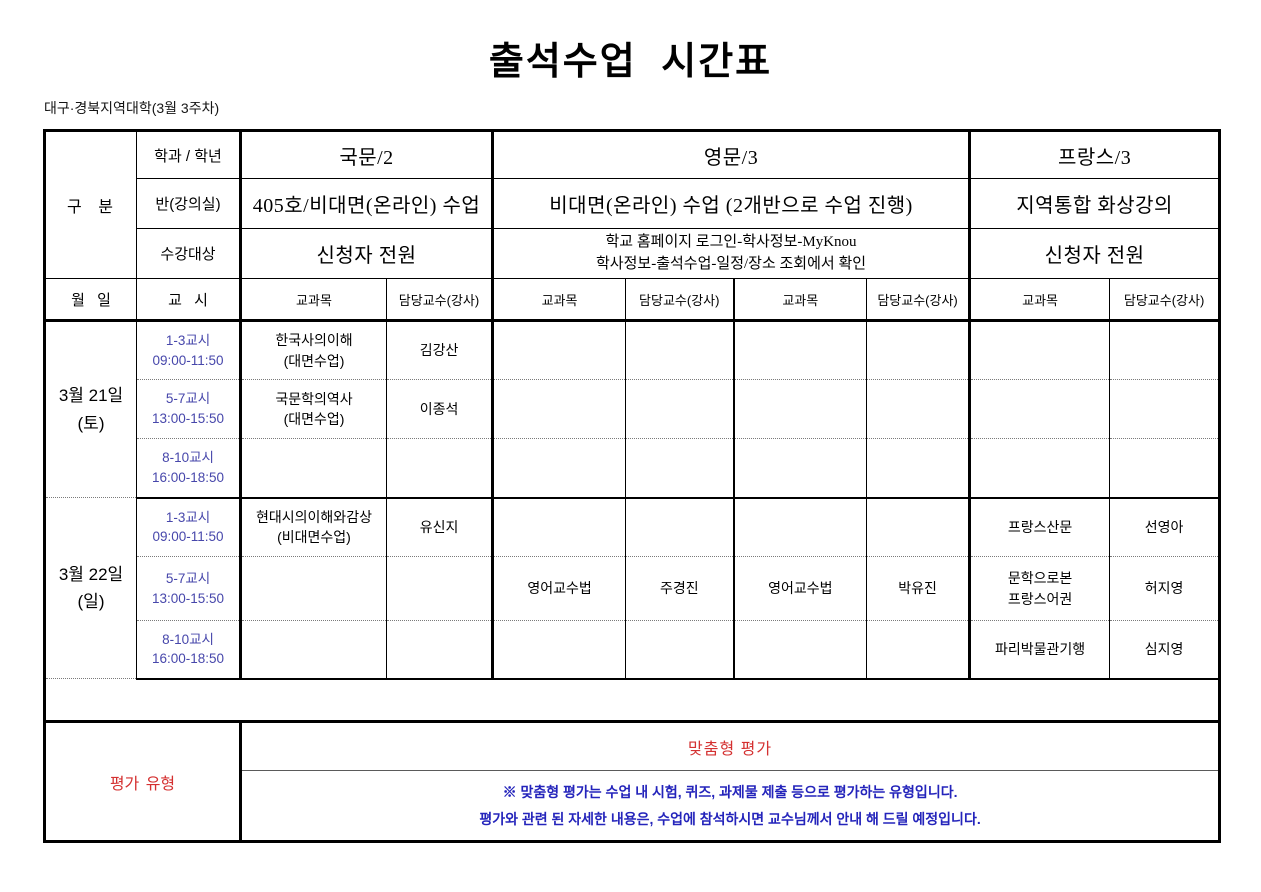  What do you see at coordinates (439, 409) in the screenshot?
I see `professor-cell: 이종석` at bounding box center [439, 409].